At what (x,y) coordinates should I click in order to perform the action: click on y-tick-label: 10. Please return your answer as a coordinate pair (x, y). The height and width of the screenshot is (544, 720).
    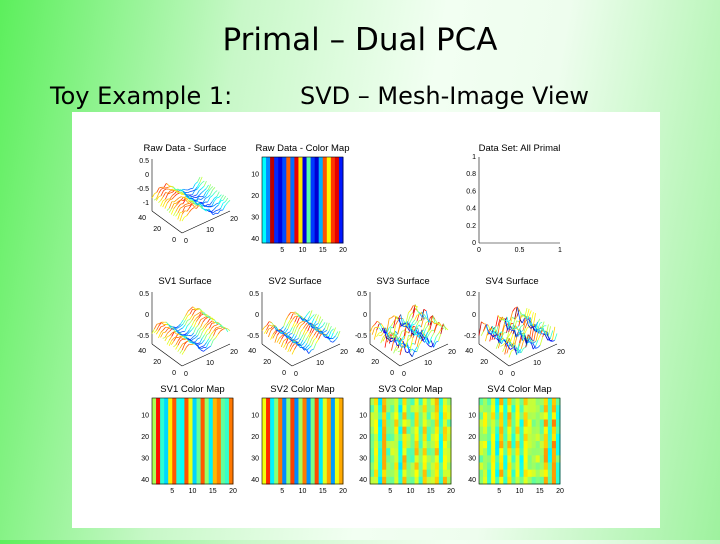
    Looking at the image, I should click on (255, 175).